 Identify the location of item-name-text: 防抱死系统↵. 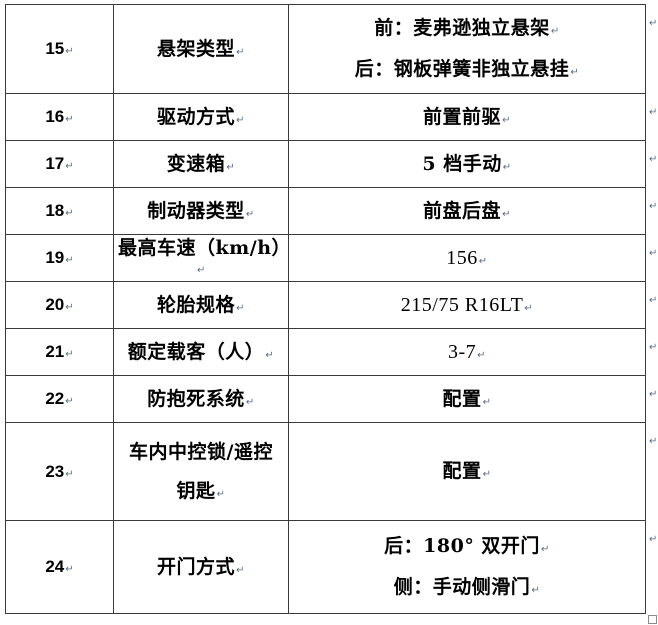
(201, 398).